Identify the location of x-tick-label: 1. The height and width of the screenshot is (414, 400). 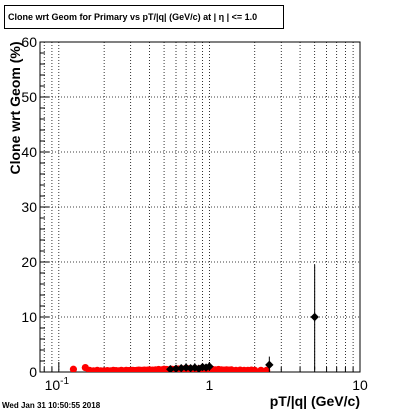
(210, 385).